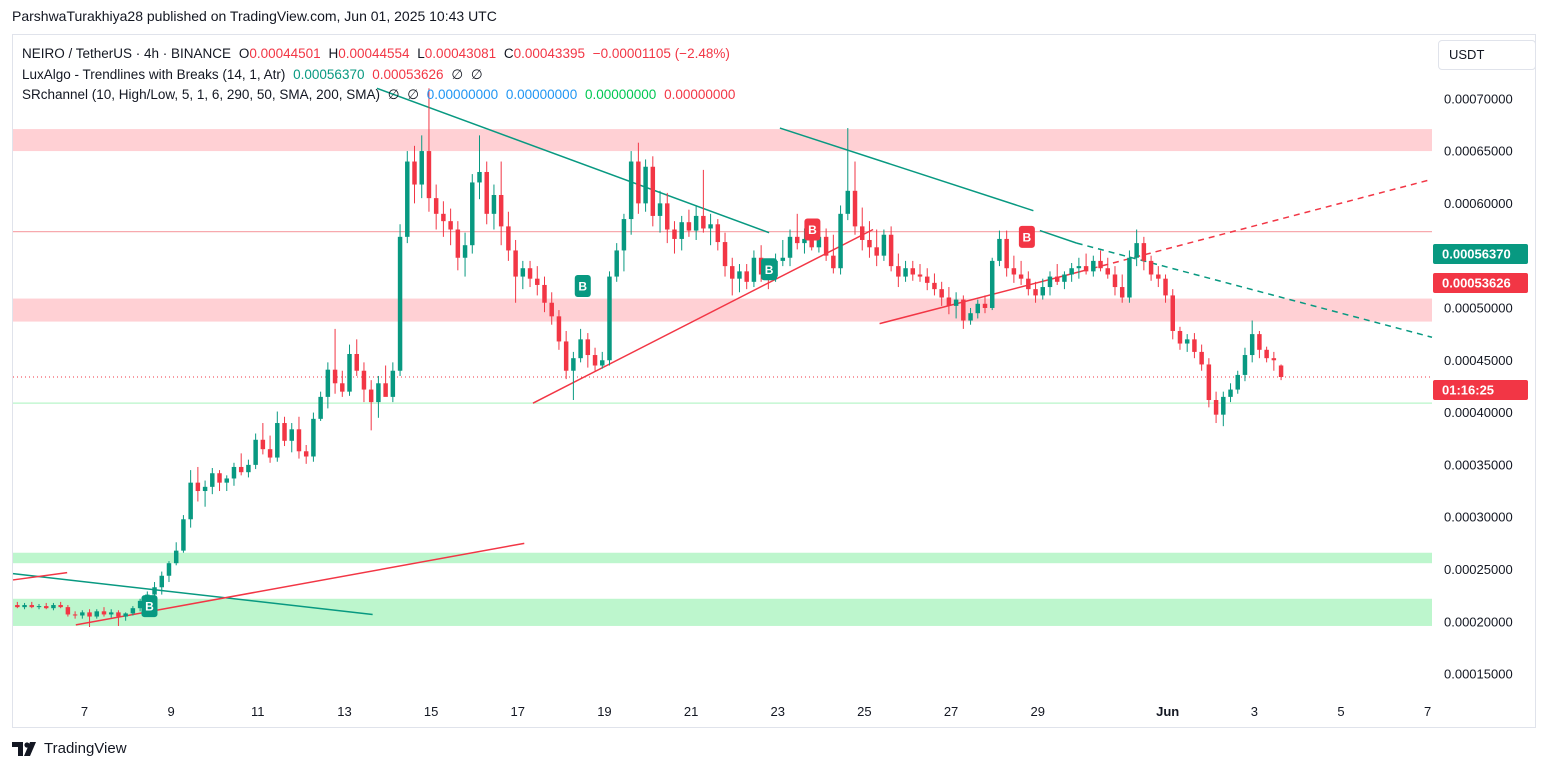 The width and height of the screenshot is (1553, 772). I want to click on symbol-label: NEIRO / TetherUS · 4h · BINANCE, so click(127, 53).